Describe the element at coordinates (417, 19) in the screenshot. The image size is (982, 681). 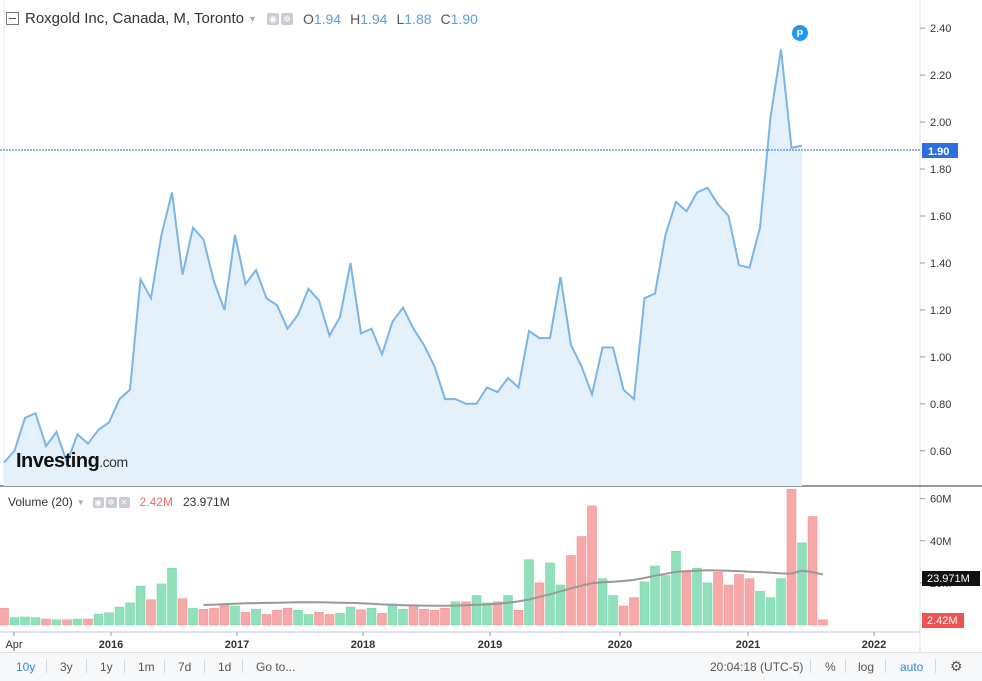
I see `low-value: 1.88` at that location.